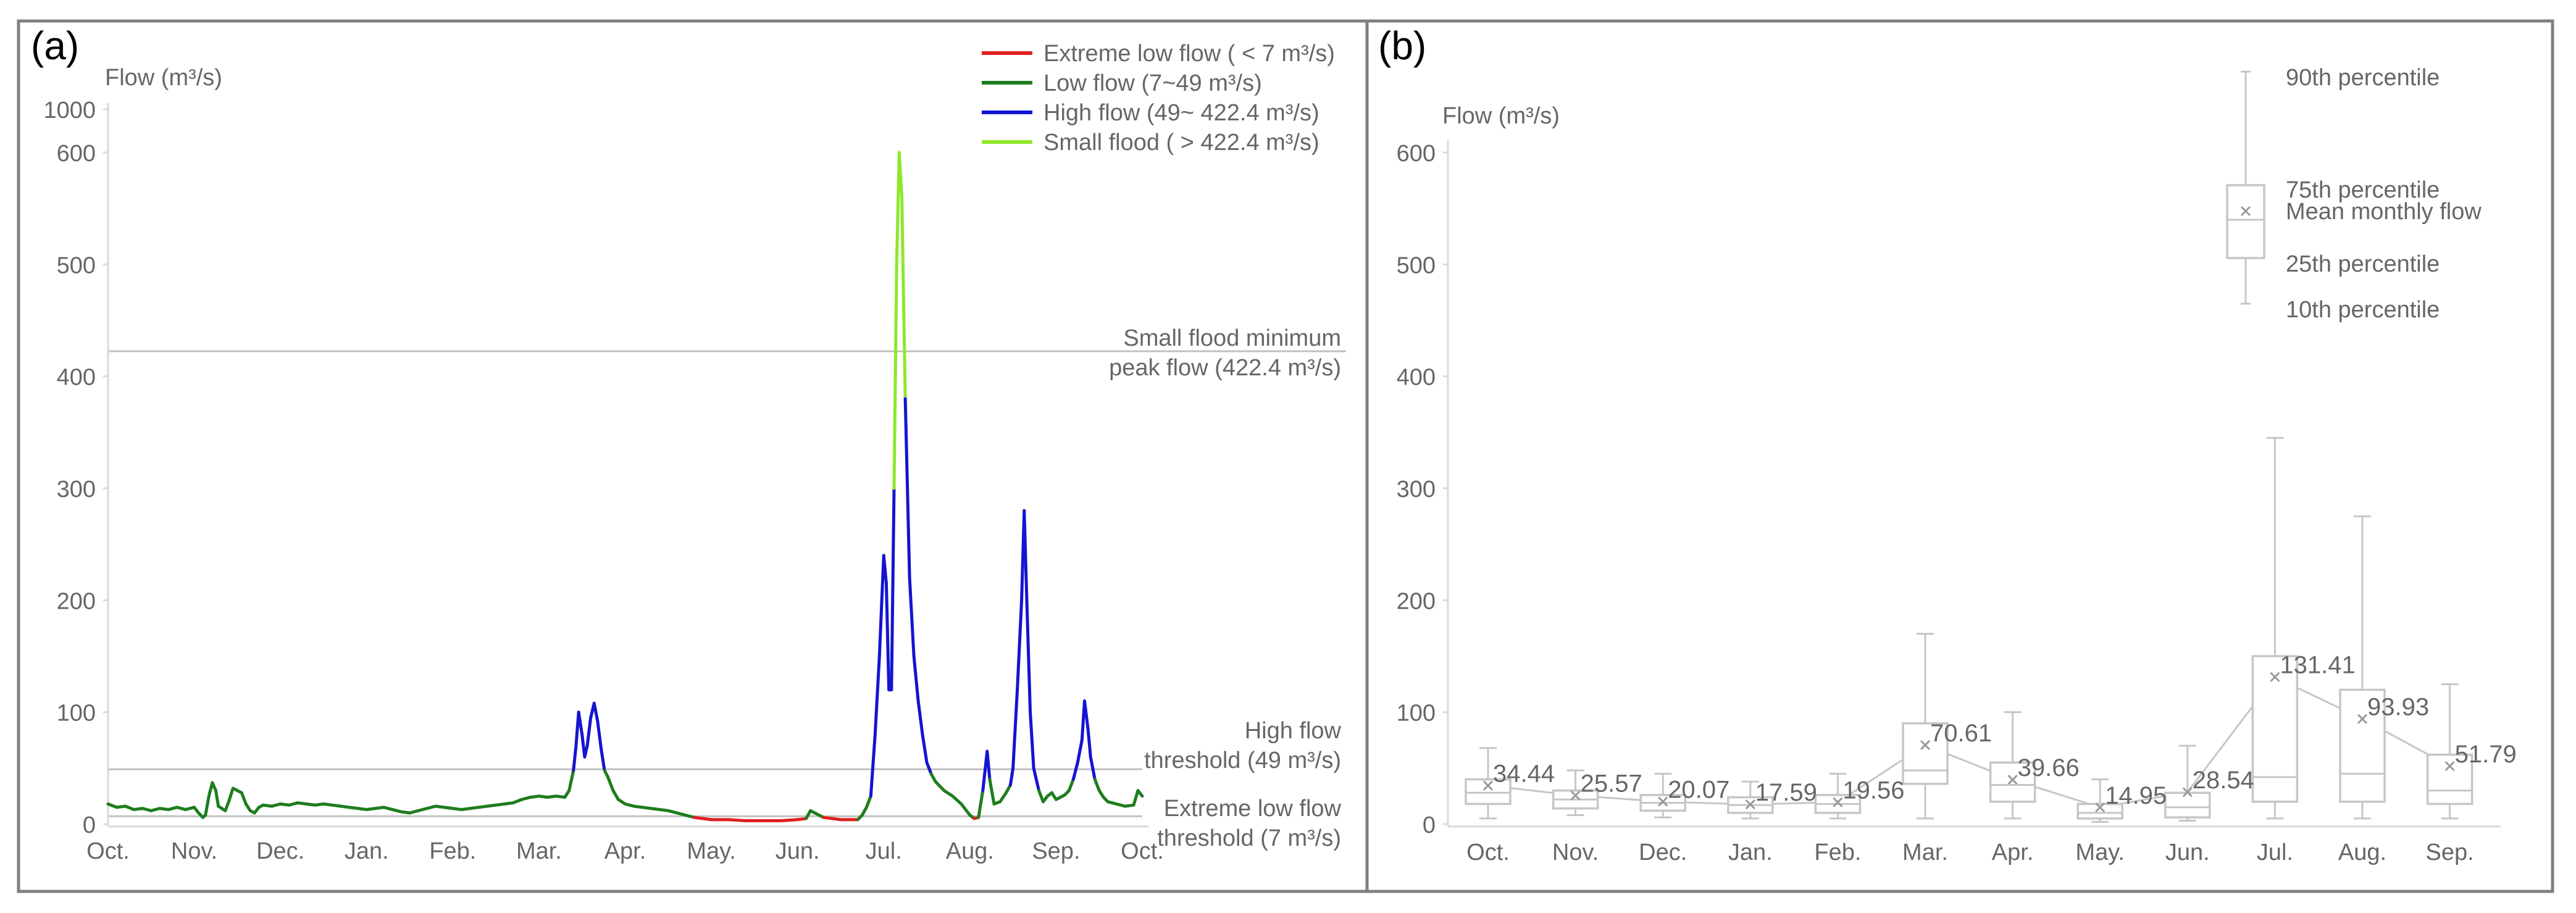 The image size is (2576, 913). What do you see at coordinates (798, 851) in the screenshot?
I see `panel-a-x-tick-label: Jun.` at bounding box center [798, 851].